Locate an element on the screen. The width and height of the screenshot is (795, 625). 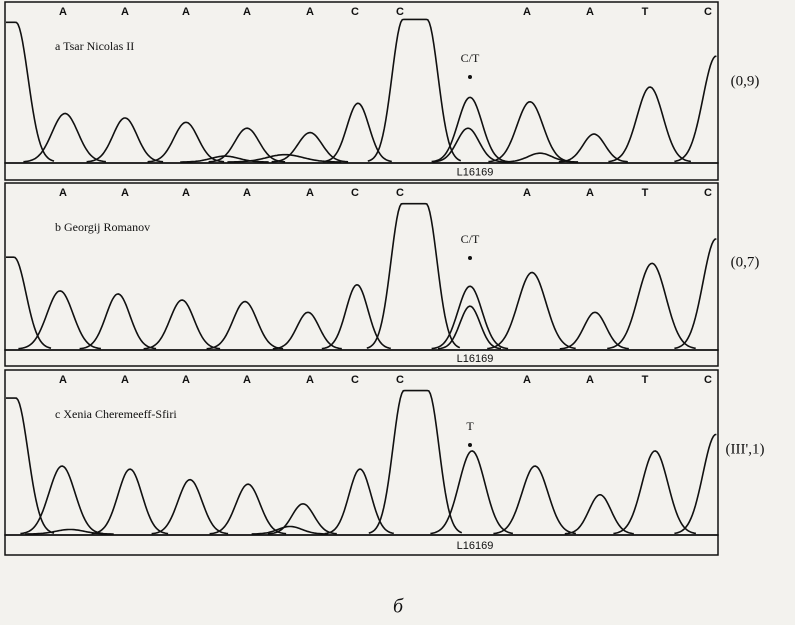
sample-label: b Georgij Romanov is located at coordinates (102, 227).